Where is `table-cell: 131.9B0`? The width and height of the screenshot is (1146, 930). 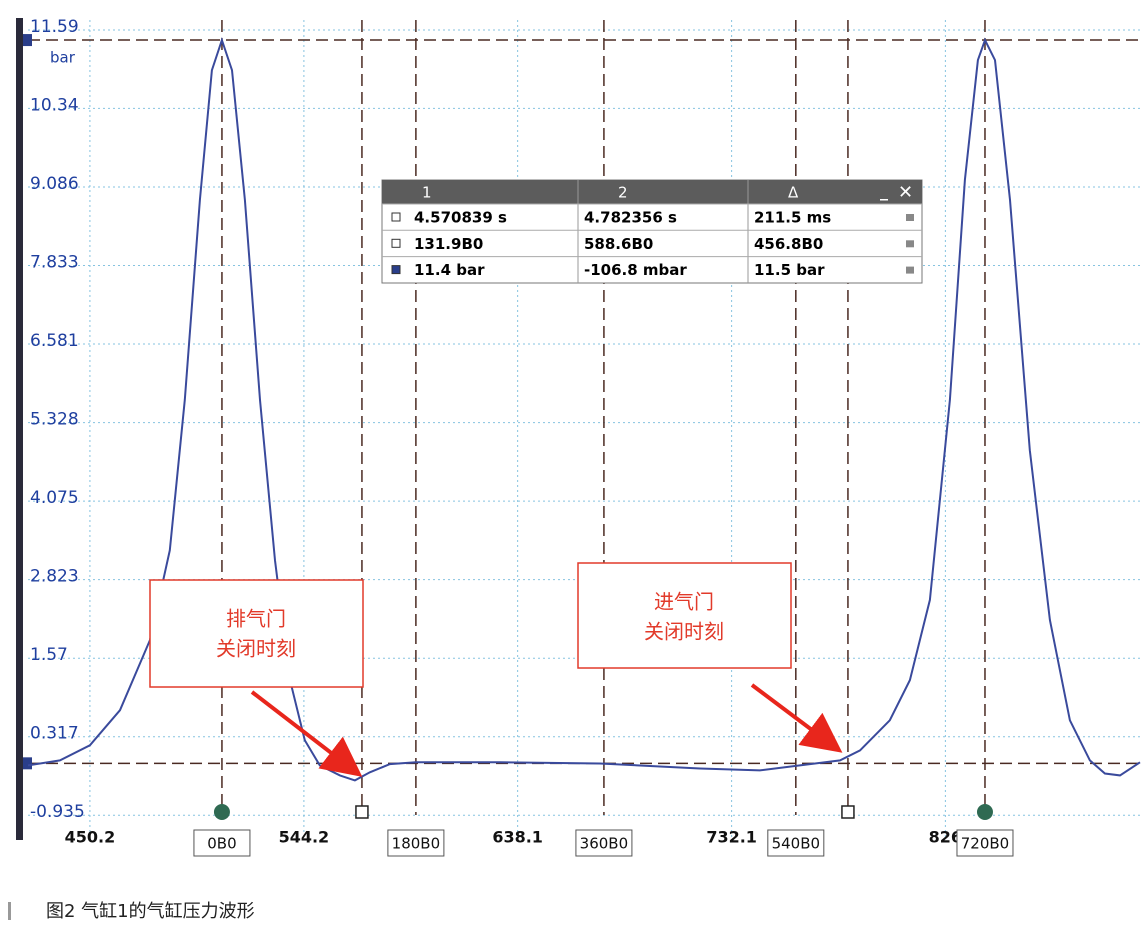 table-cell: 131.9B0 is located at coordinates (448, 244).